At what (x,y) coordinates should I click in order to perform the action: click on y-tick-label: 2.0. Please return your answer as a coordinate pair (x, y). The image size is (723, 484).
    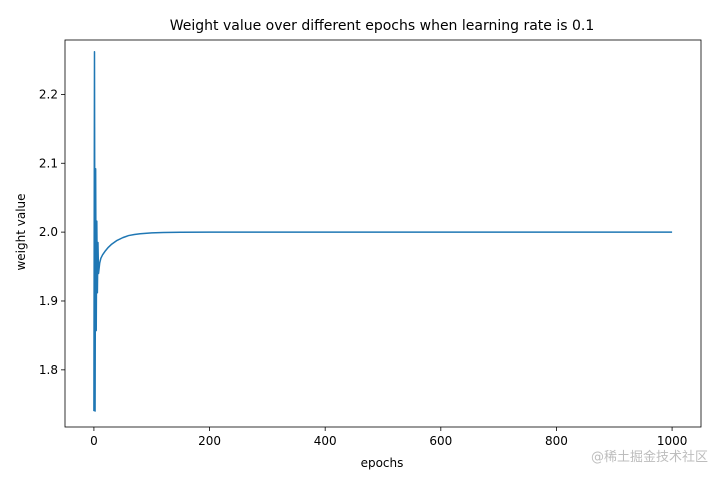
    Looking at the image, I should click on (48, 232).